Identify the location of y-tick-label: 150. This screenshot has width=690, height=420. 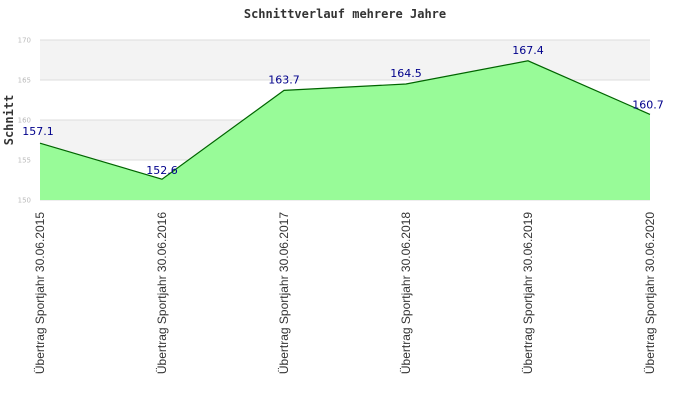
(24, 201).